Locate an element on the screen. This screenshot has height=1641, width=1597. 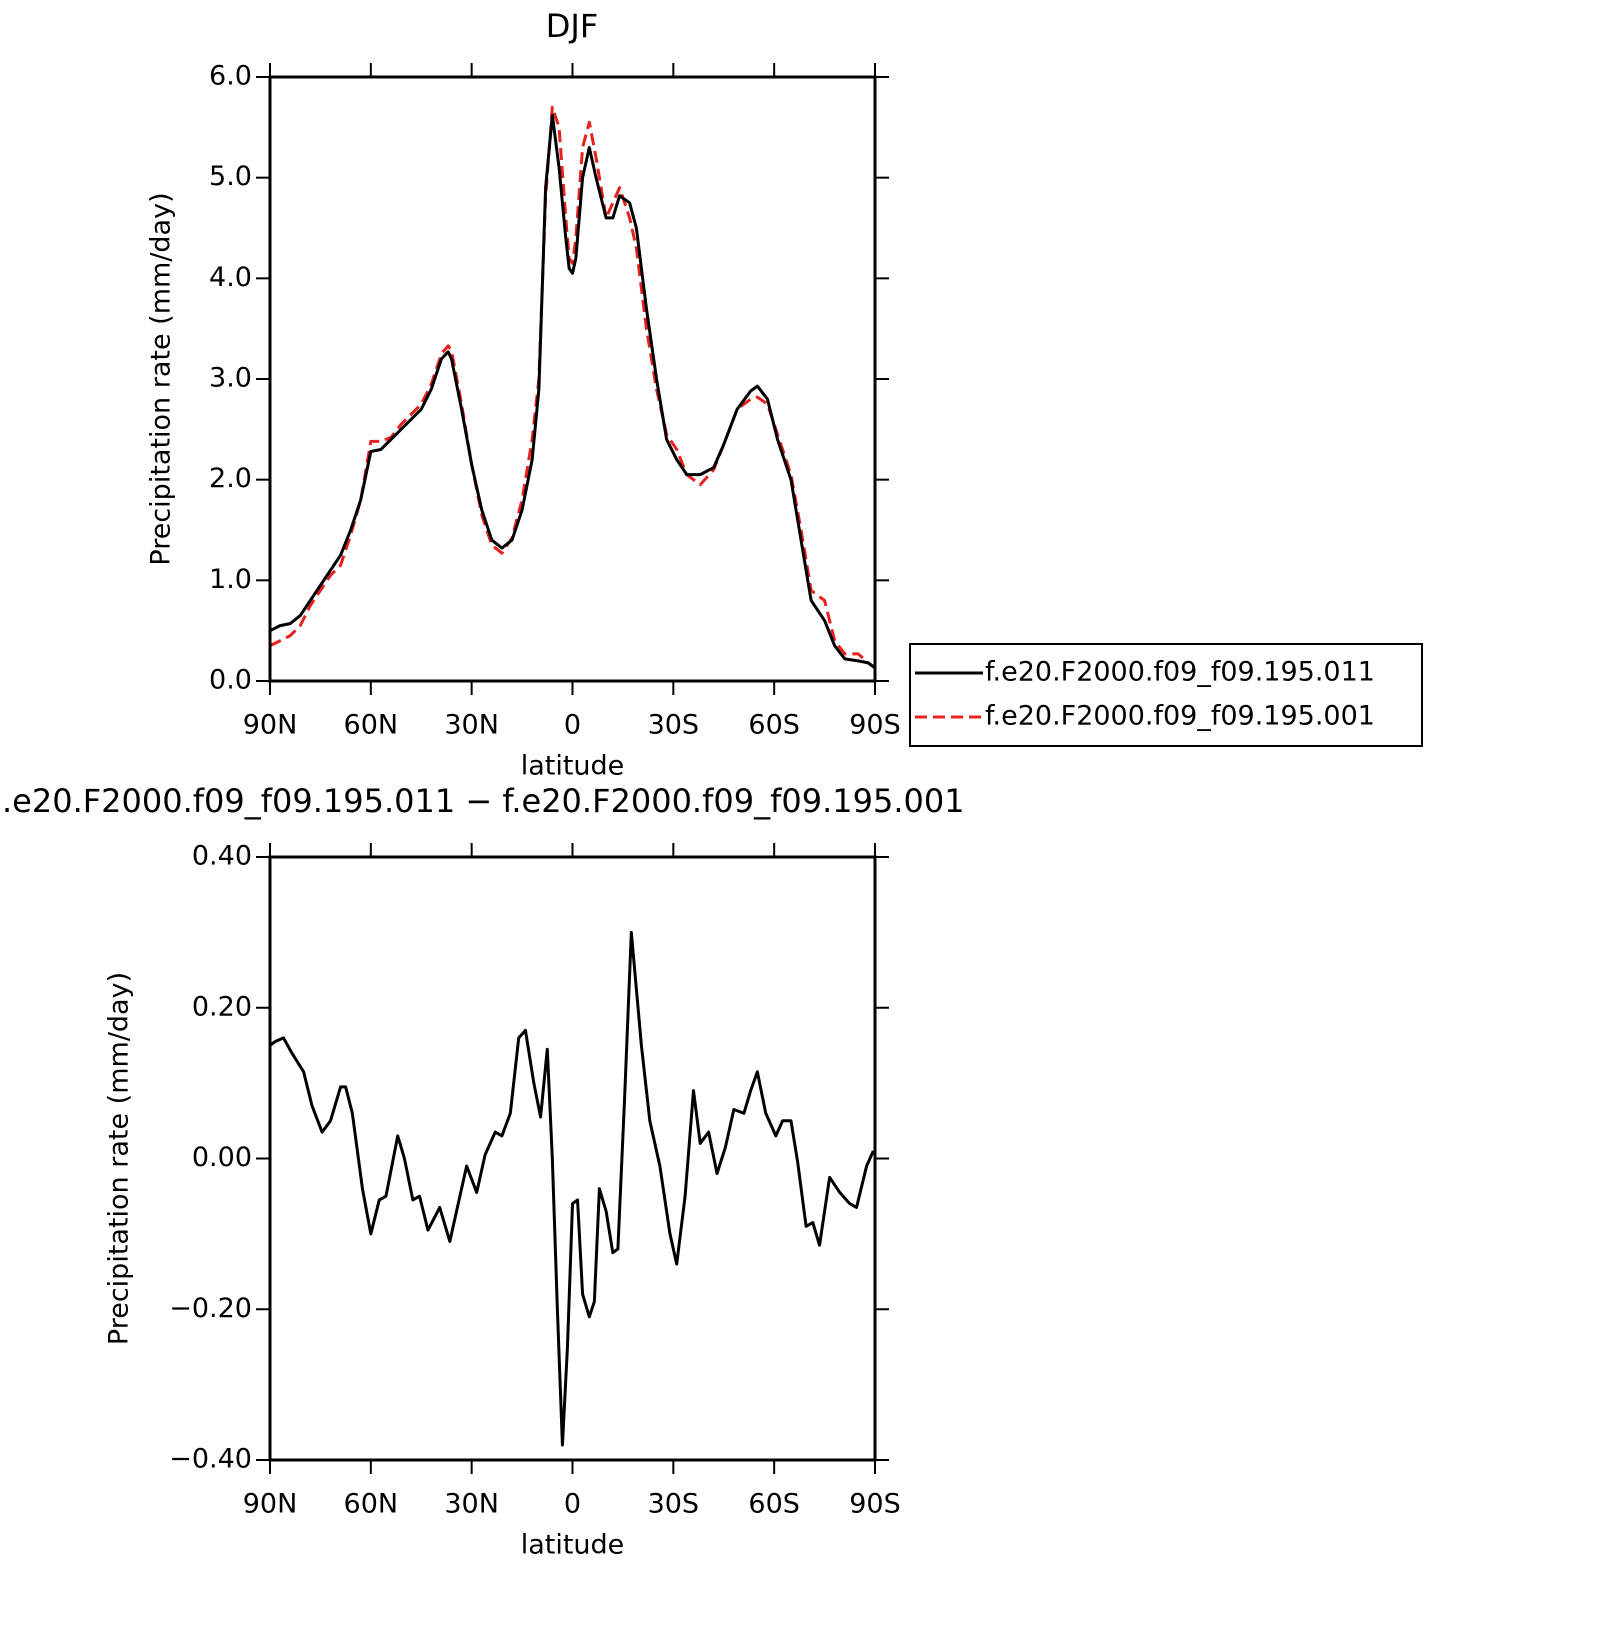
legend-label: f.e20.F2000.f09_f09.195.001 is located at coordinates (1180, 716).